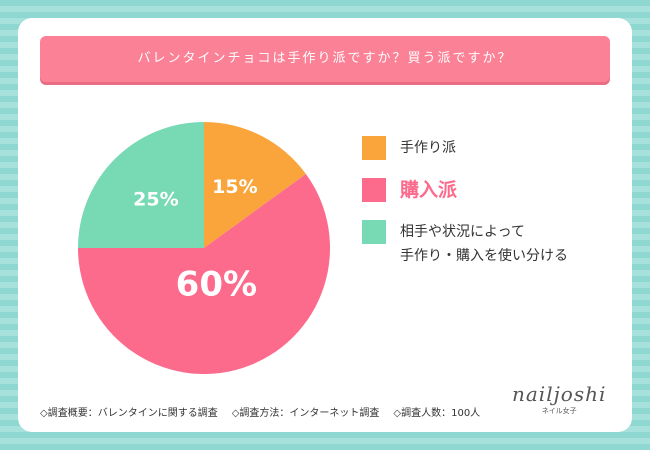  Describe the element at coordinates (559, 411) in the screenshot. I see `logo-subtext: ネイル女子` at that location.